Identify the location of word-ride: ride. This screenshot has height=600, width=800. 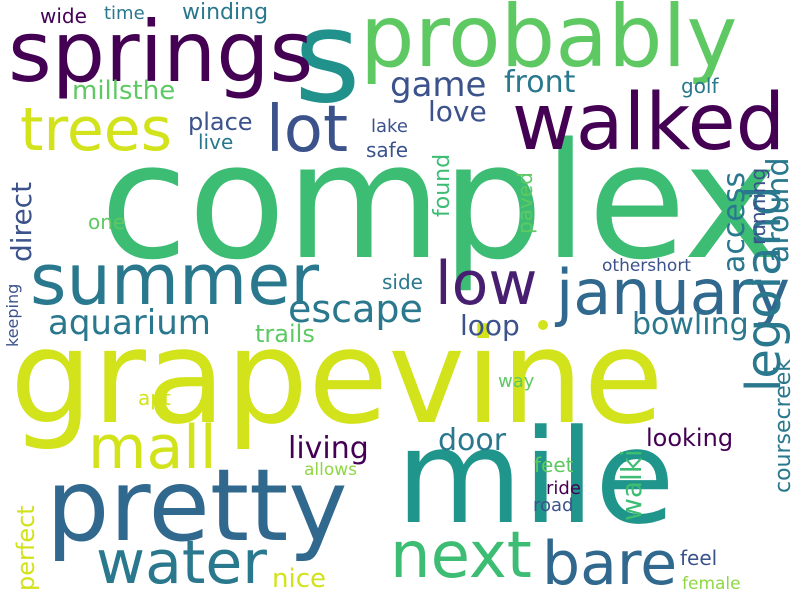
(563, 488).